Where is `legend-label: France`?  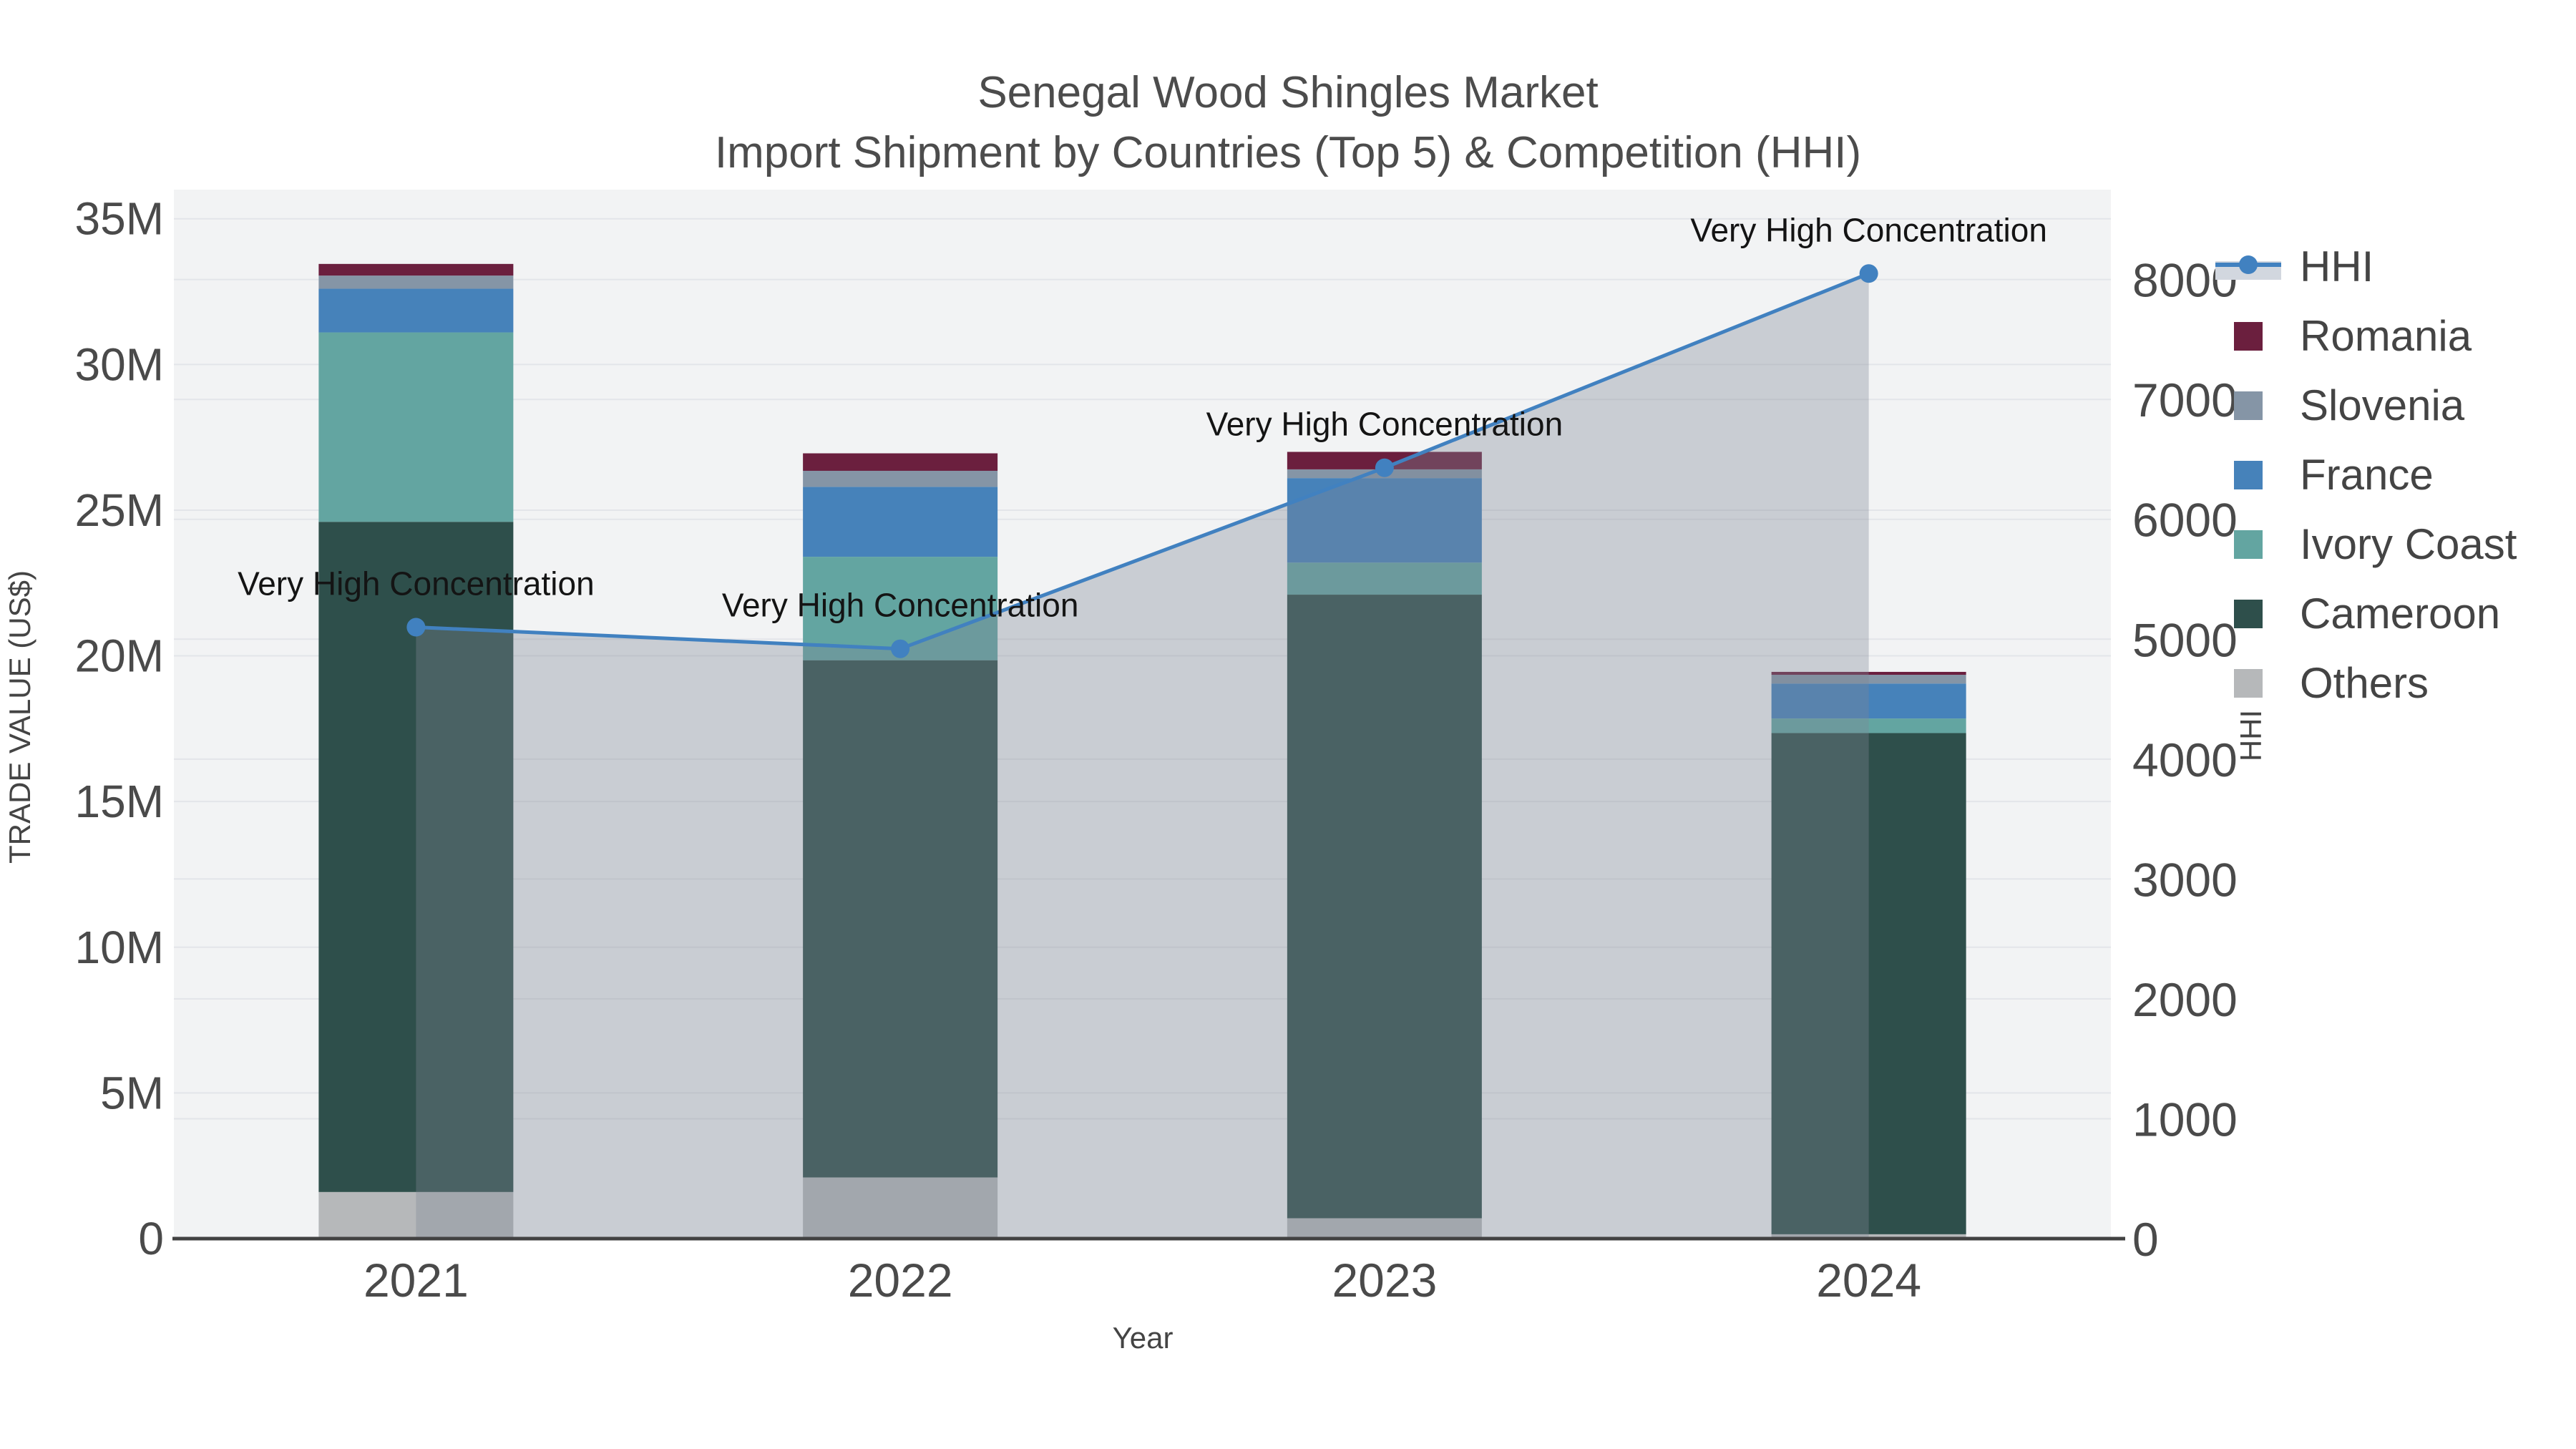
legend-label: France is located at coordinates (2367, 475).